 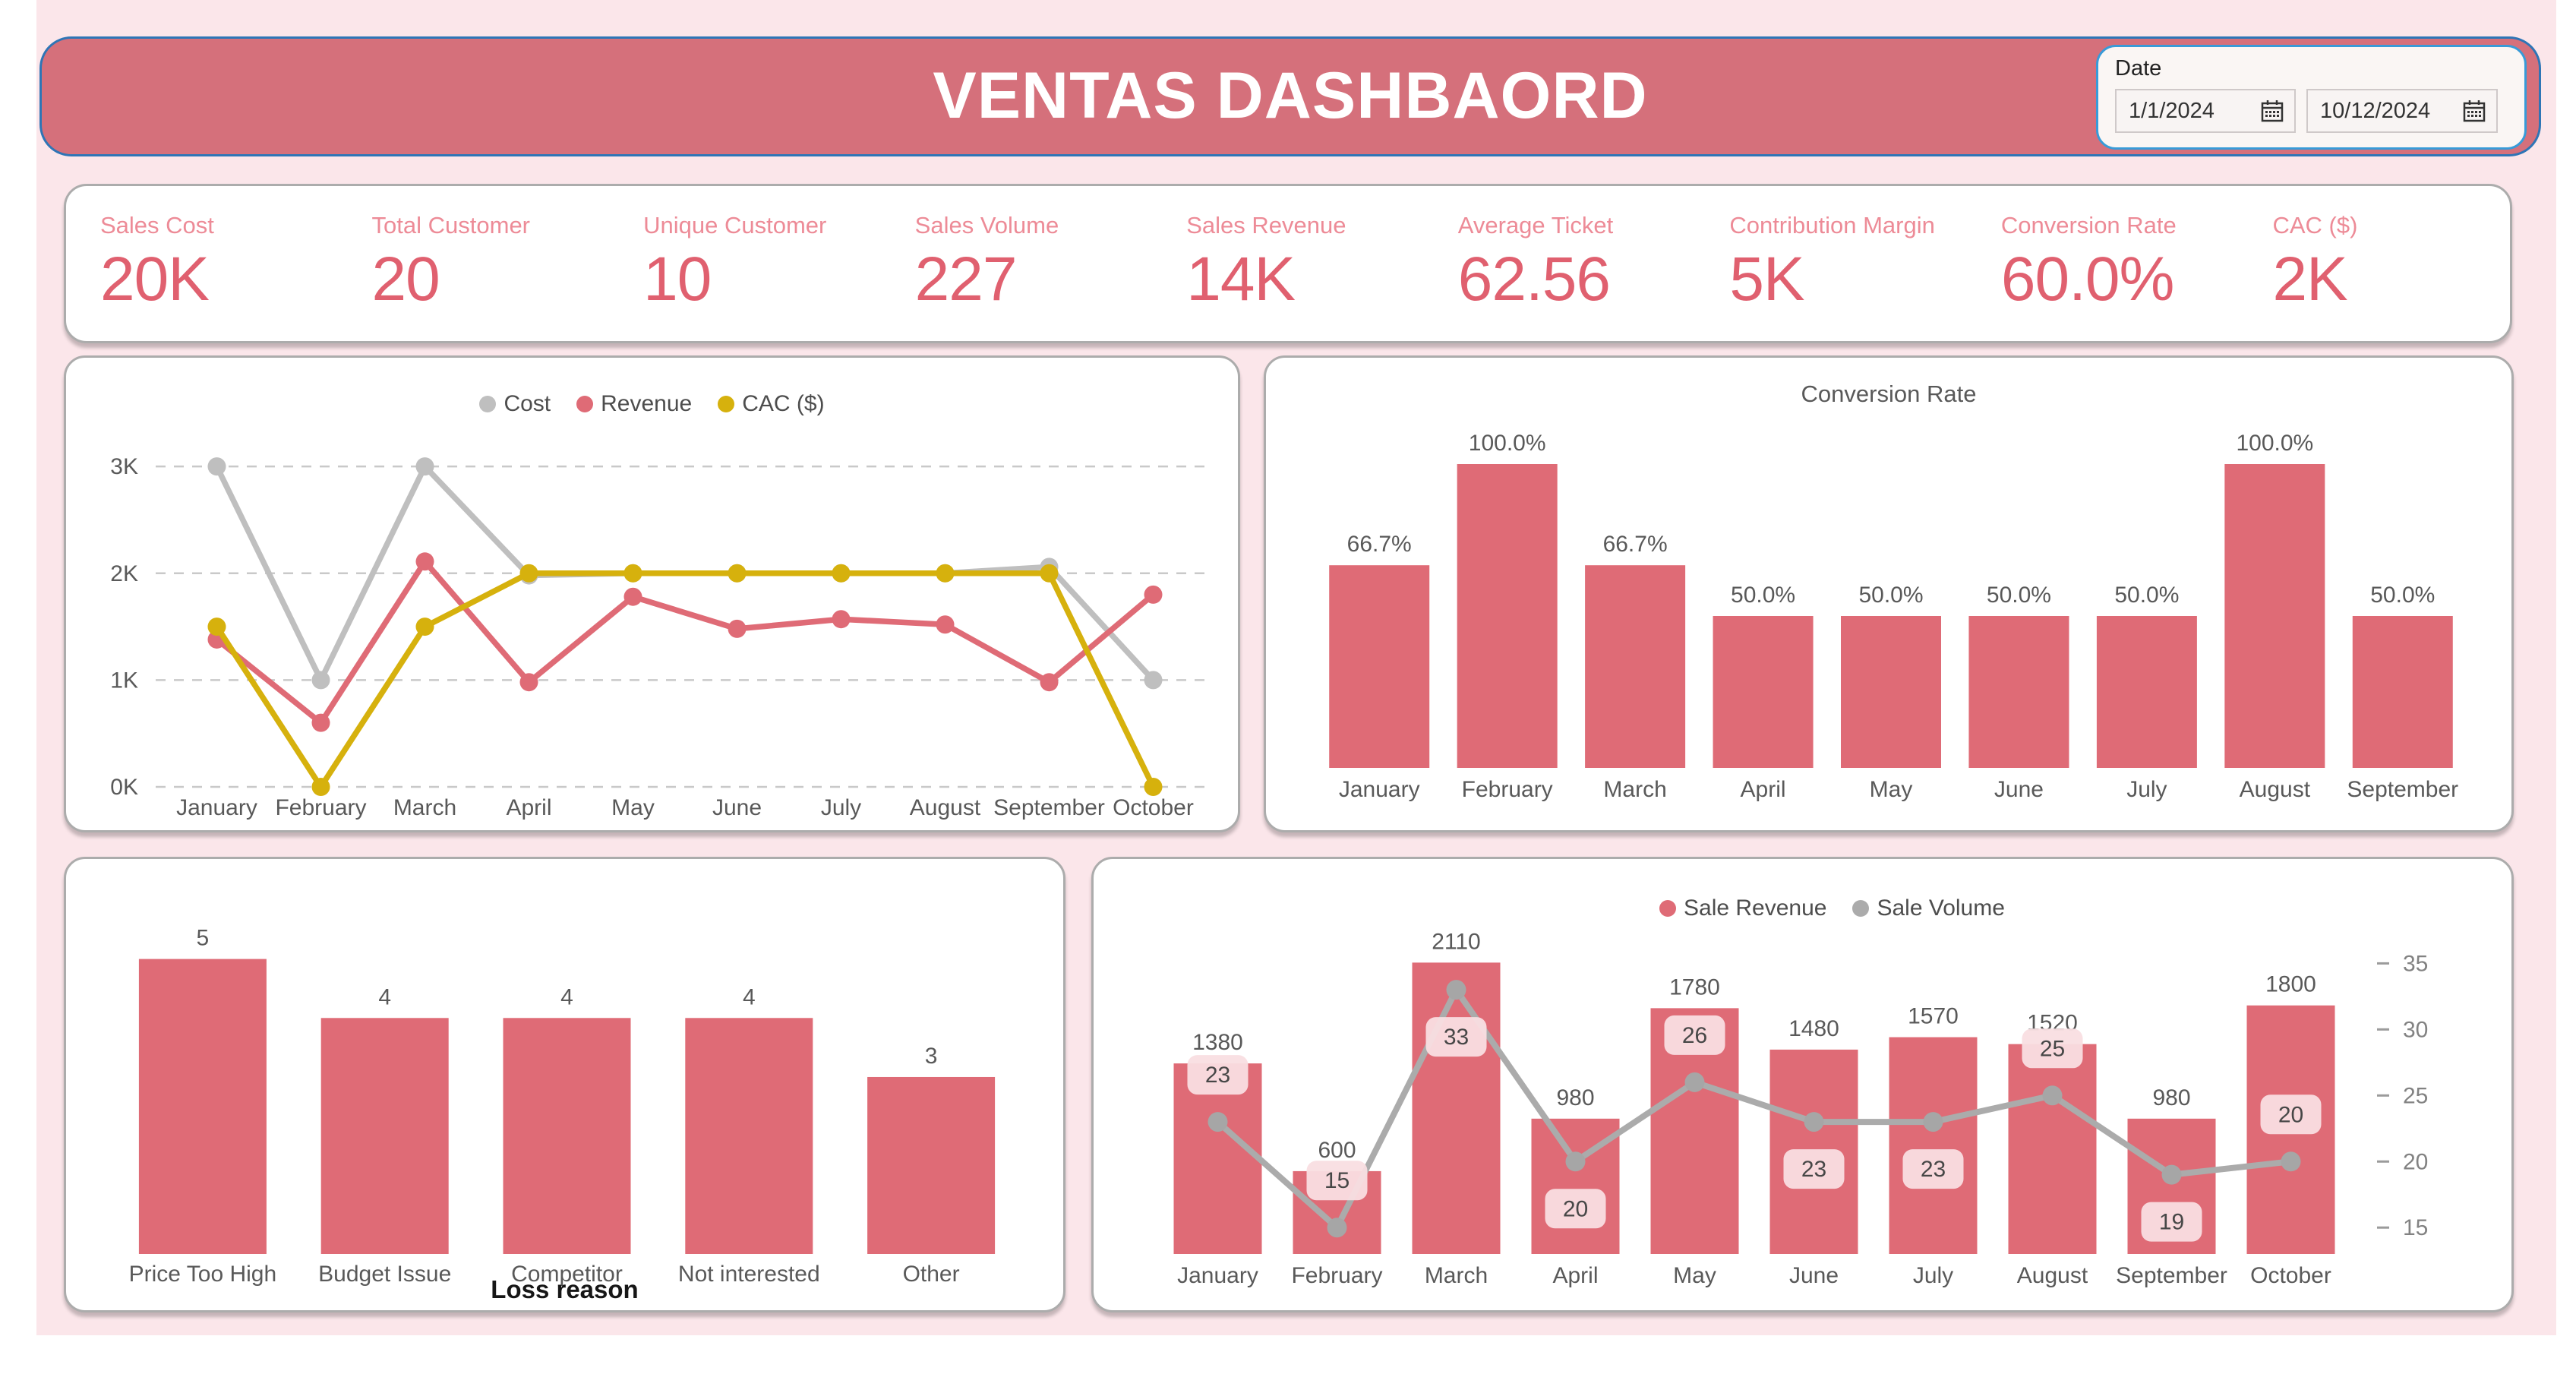 I want to click on point-cac-january, so click(x=217, y=627).